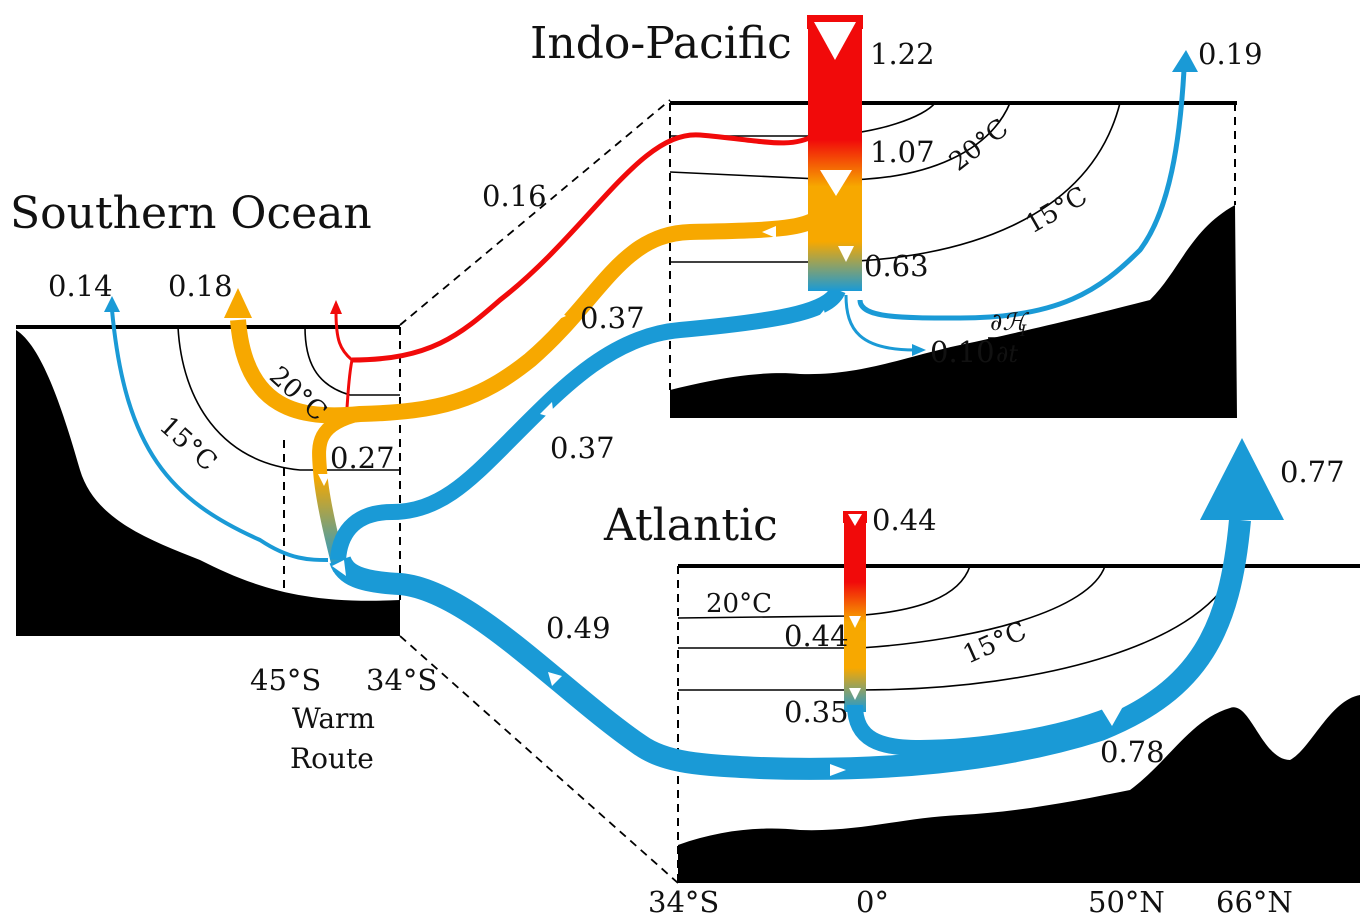 The image size is (1360, 918). What do you see at coordinates (337, 489) in the screenshot?
I see `orange-warm-route` at bounding box center [337, 489].